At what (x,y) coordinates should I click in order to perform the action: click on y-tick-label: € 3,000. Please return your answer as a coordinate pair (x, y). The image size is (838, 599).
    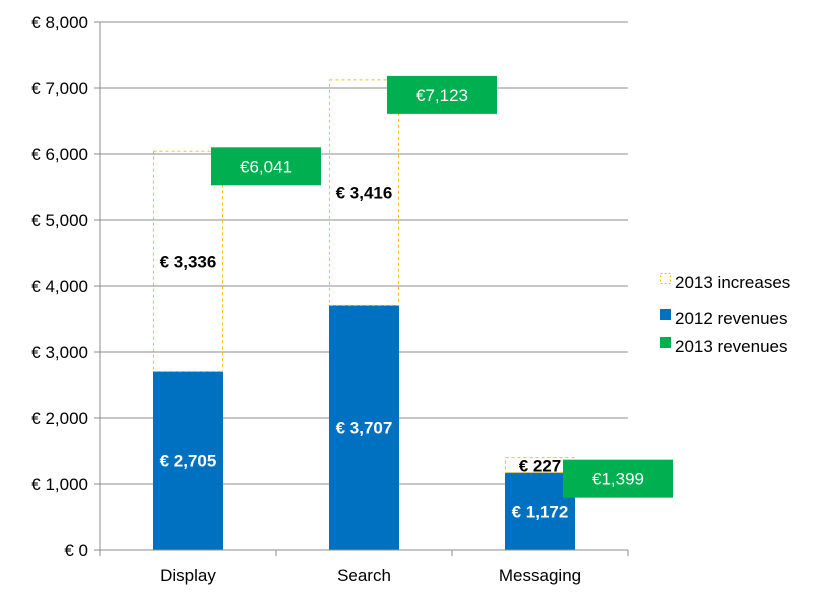
    Looking at the image, I should click on (59, 352).